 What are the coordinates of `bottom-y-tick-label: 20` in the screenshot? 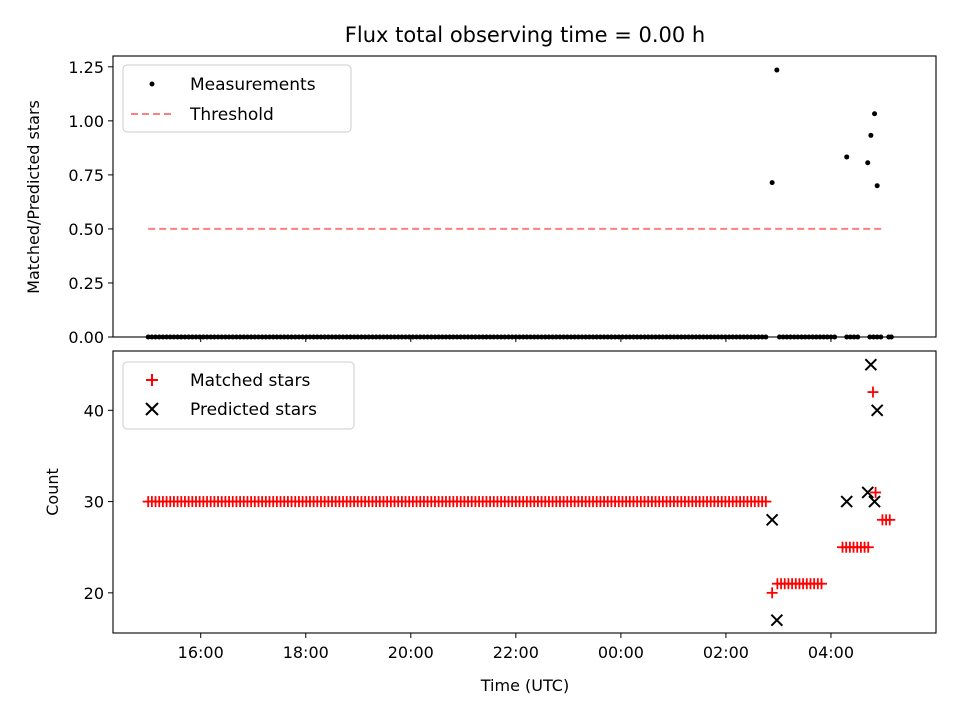 It's located at (94, 593).